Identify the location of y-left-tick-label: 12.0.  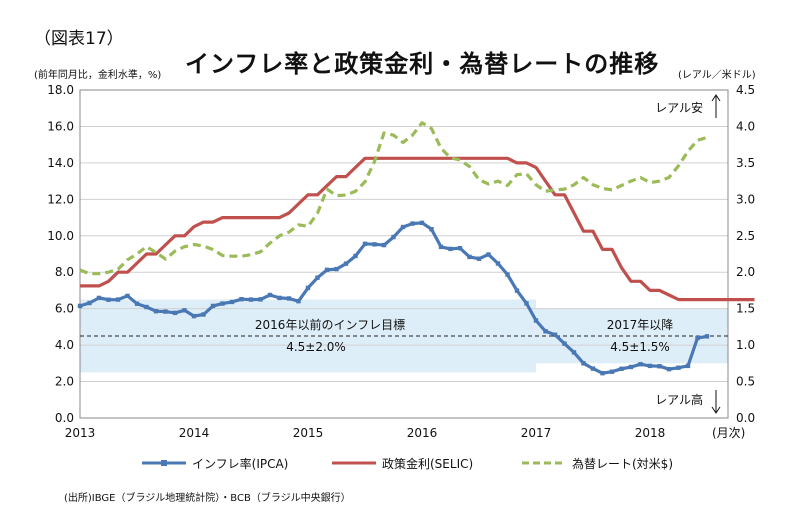
(60, 199).